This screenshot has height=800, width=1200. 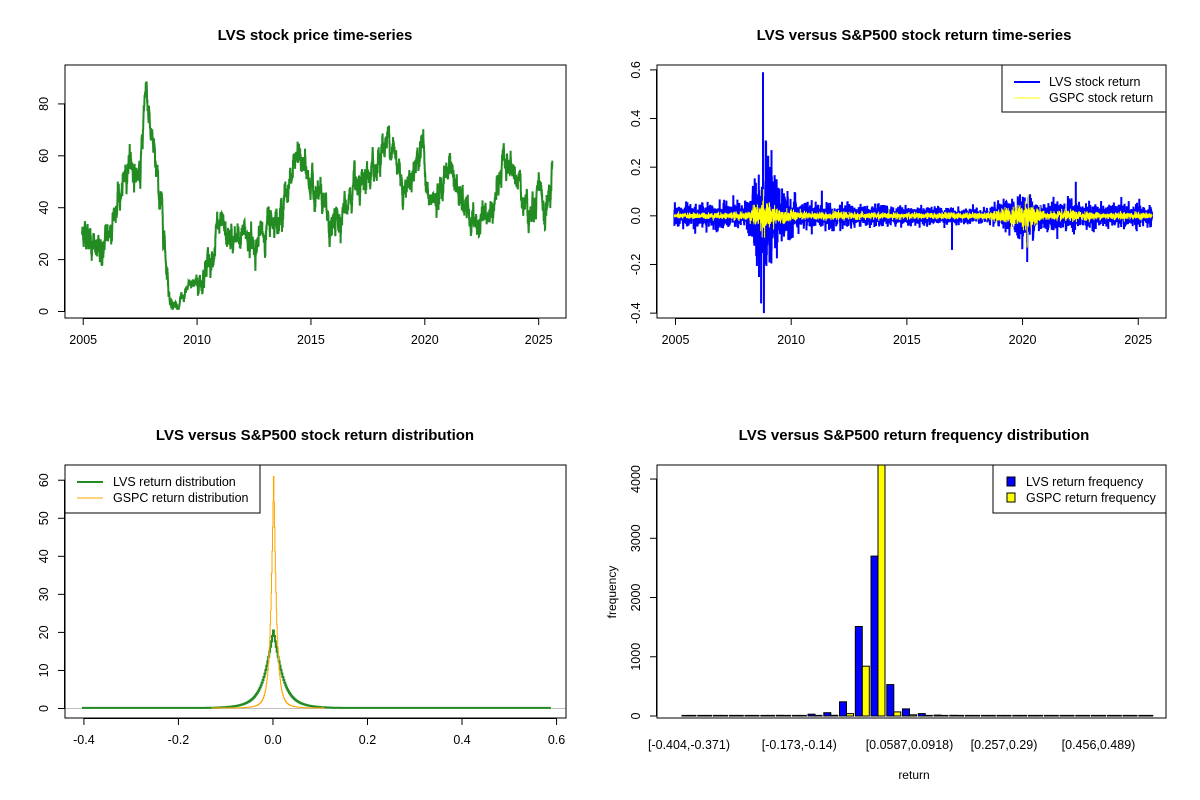 I want to click on price-line, so click(x=317, y=195).